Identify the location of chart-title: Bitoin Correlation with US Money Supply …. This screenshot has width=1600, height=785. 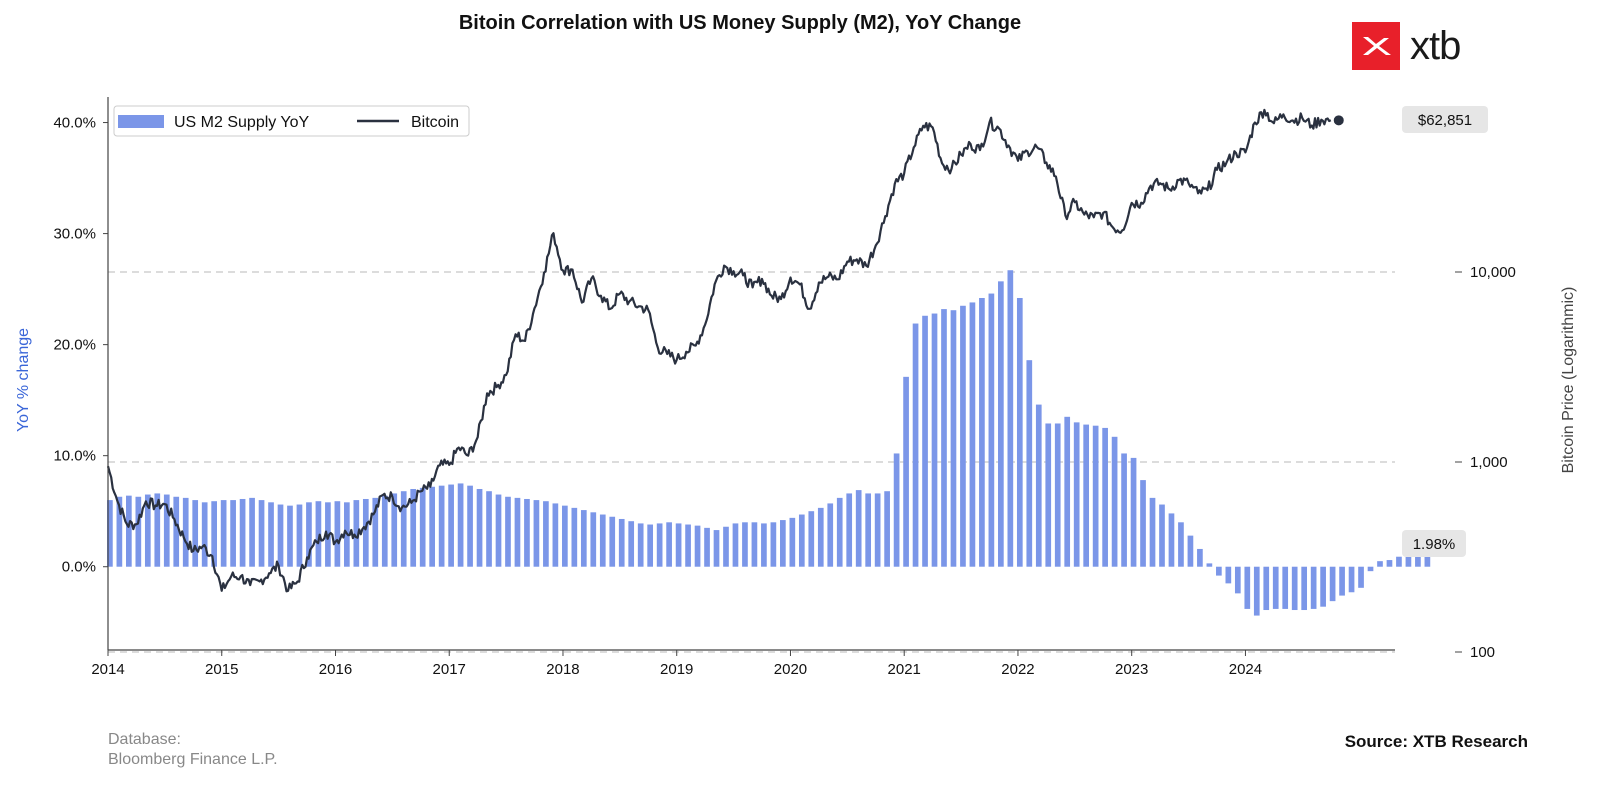
(740, 23).